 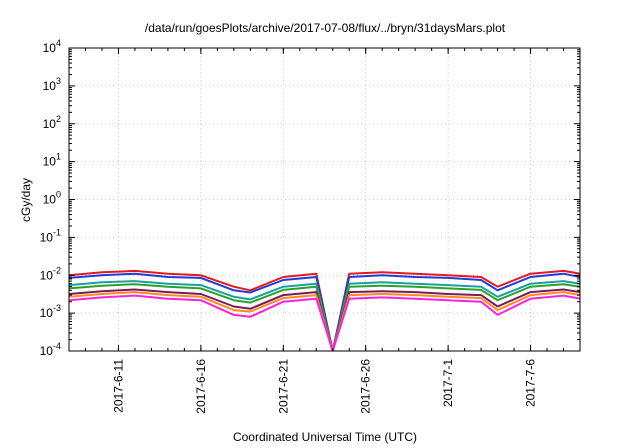 What do you see at coordinates (52, 160) in the screenshot?
I see `y-tick-label: 10¹` at bounding box center [52, 160].